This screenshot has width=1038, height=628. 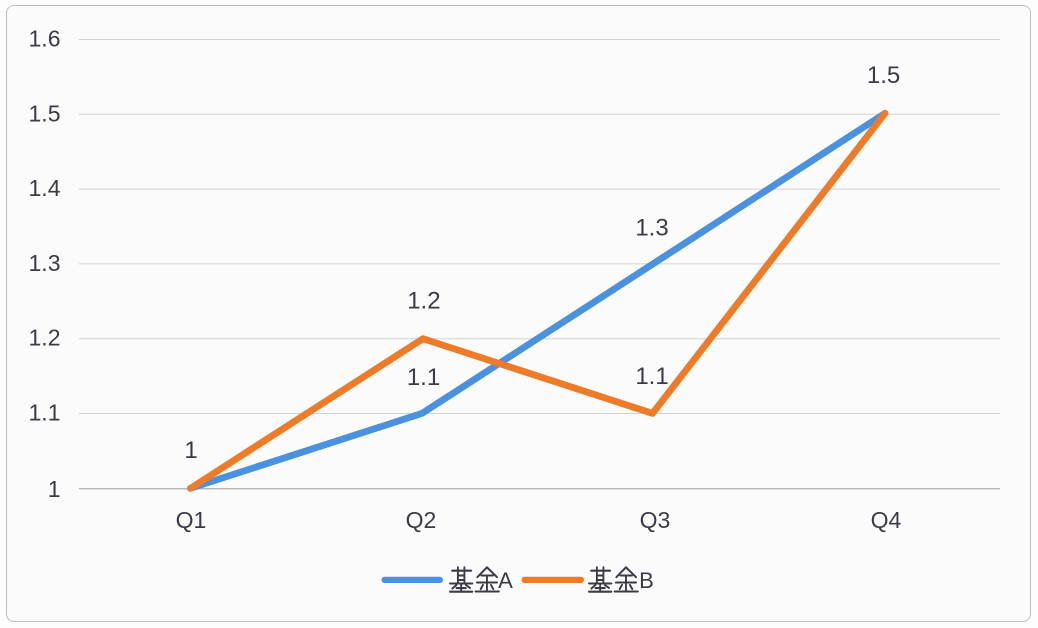 What do you see at coordinates (886, 520) in the screenshot?
I see `svg-text: Q4` at bounding box center [886, 520].